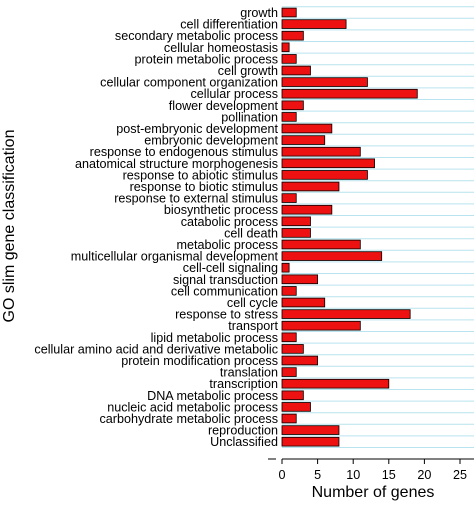 The height and width of the screenshot is (511, 474). Describe the element at coordinates (243, 384) in the screenshot. I see `category-label: transcription` at that location.